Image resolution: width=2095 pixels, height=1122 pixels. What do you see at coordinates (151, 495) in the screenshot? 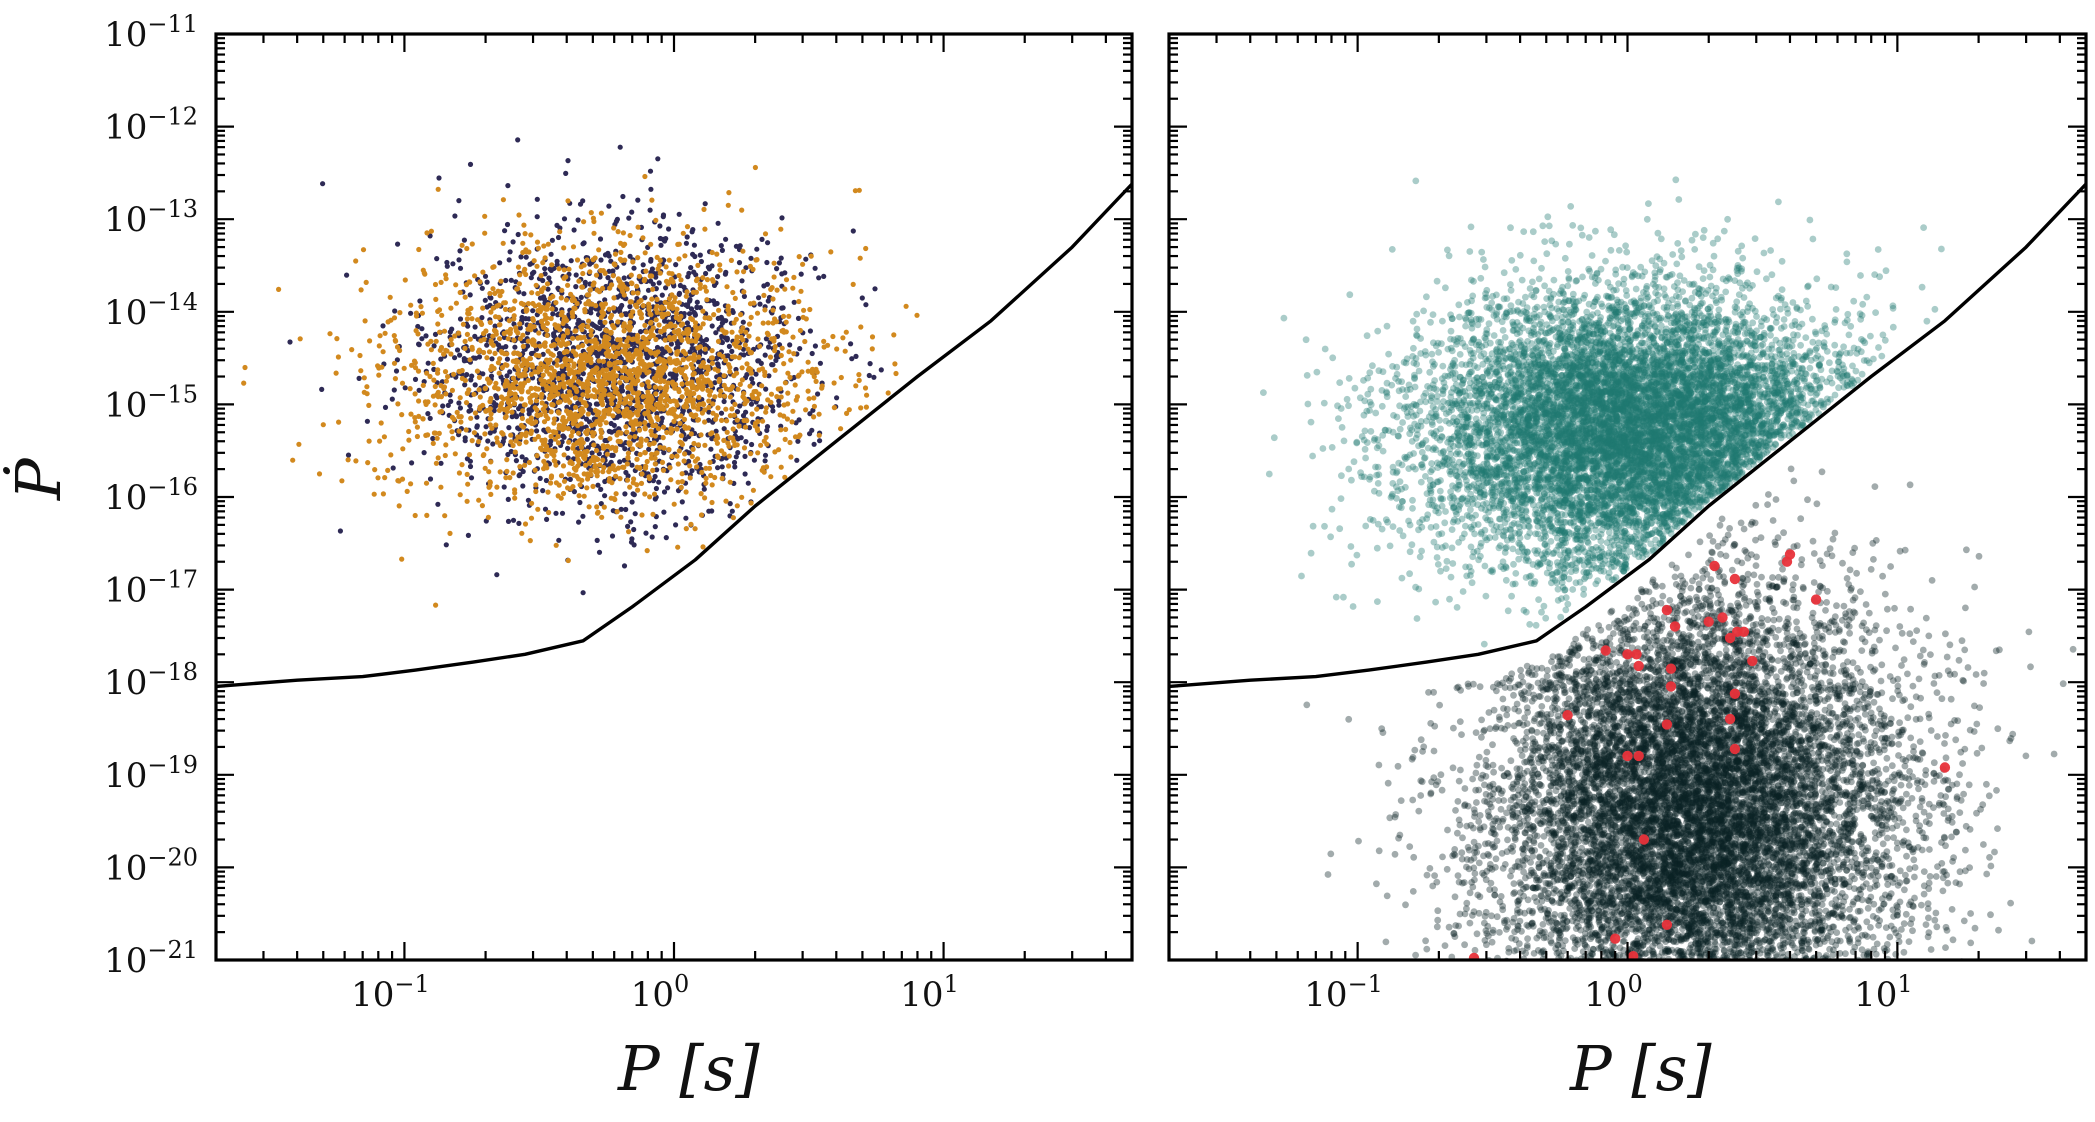
I see `y-tick-label: 10−16` at bounding box center [151, 495].